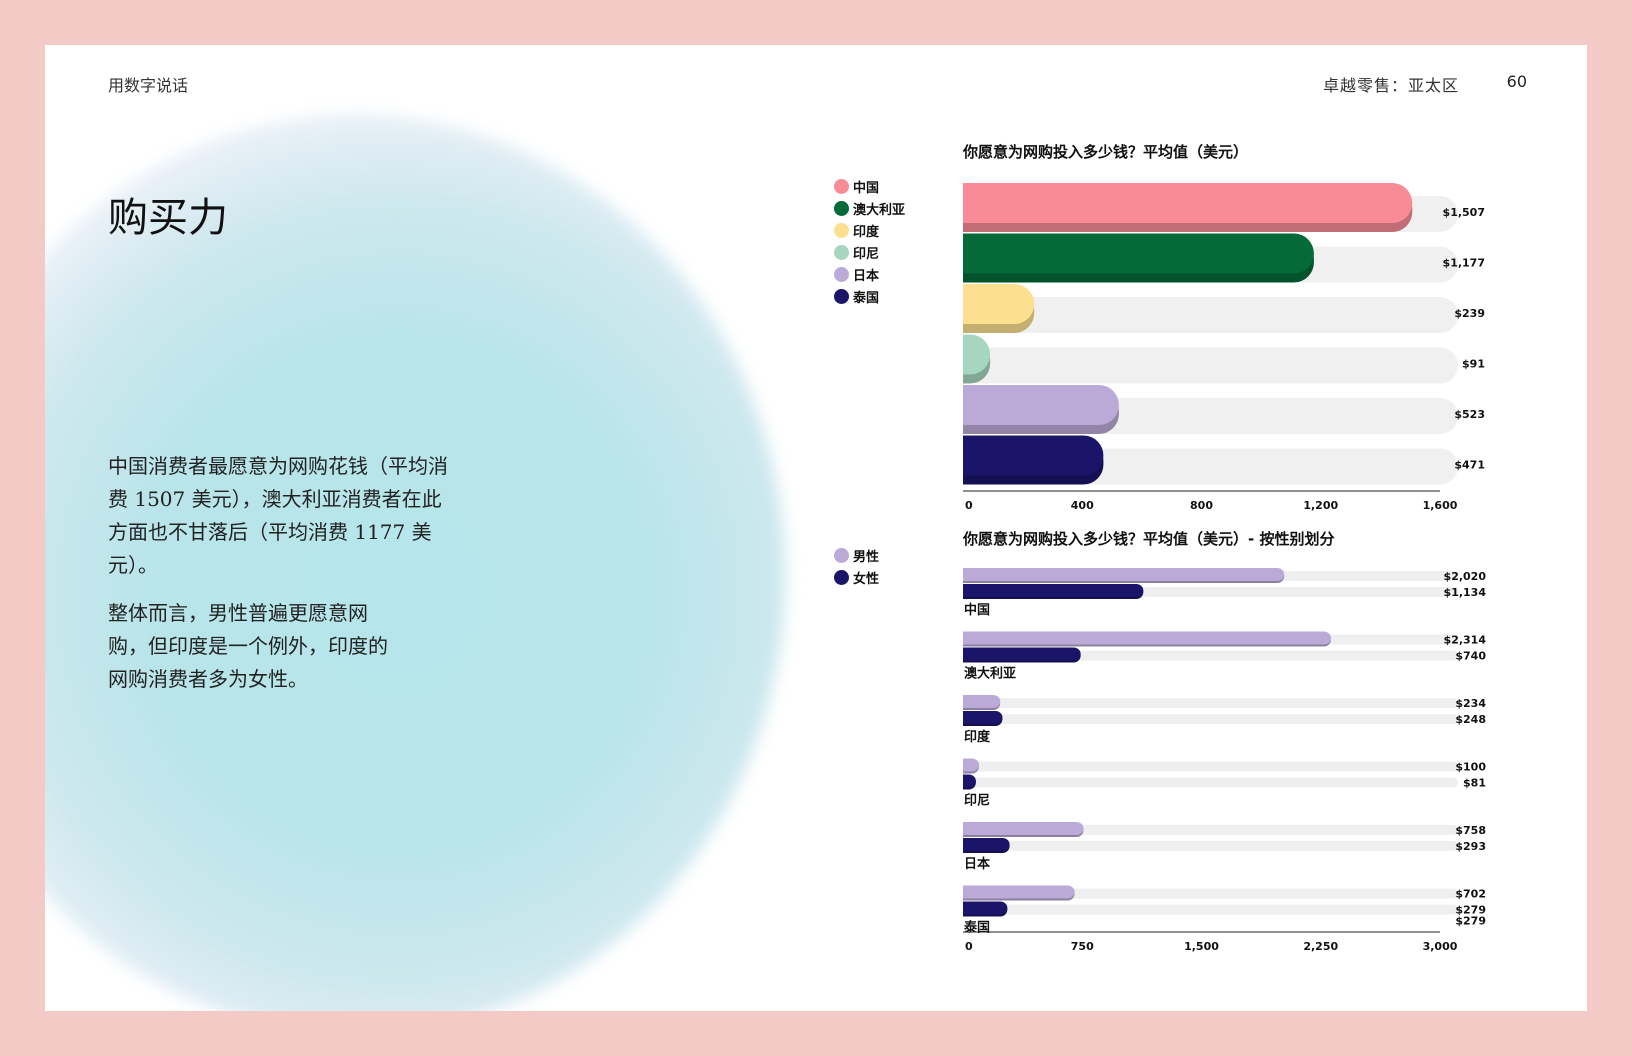  What do you see at coordinates (1143, 638) in the screenshot?
I see `bar-澳大利亚-男性` at bounding box center [1143, 638].